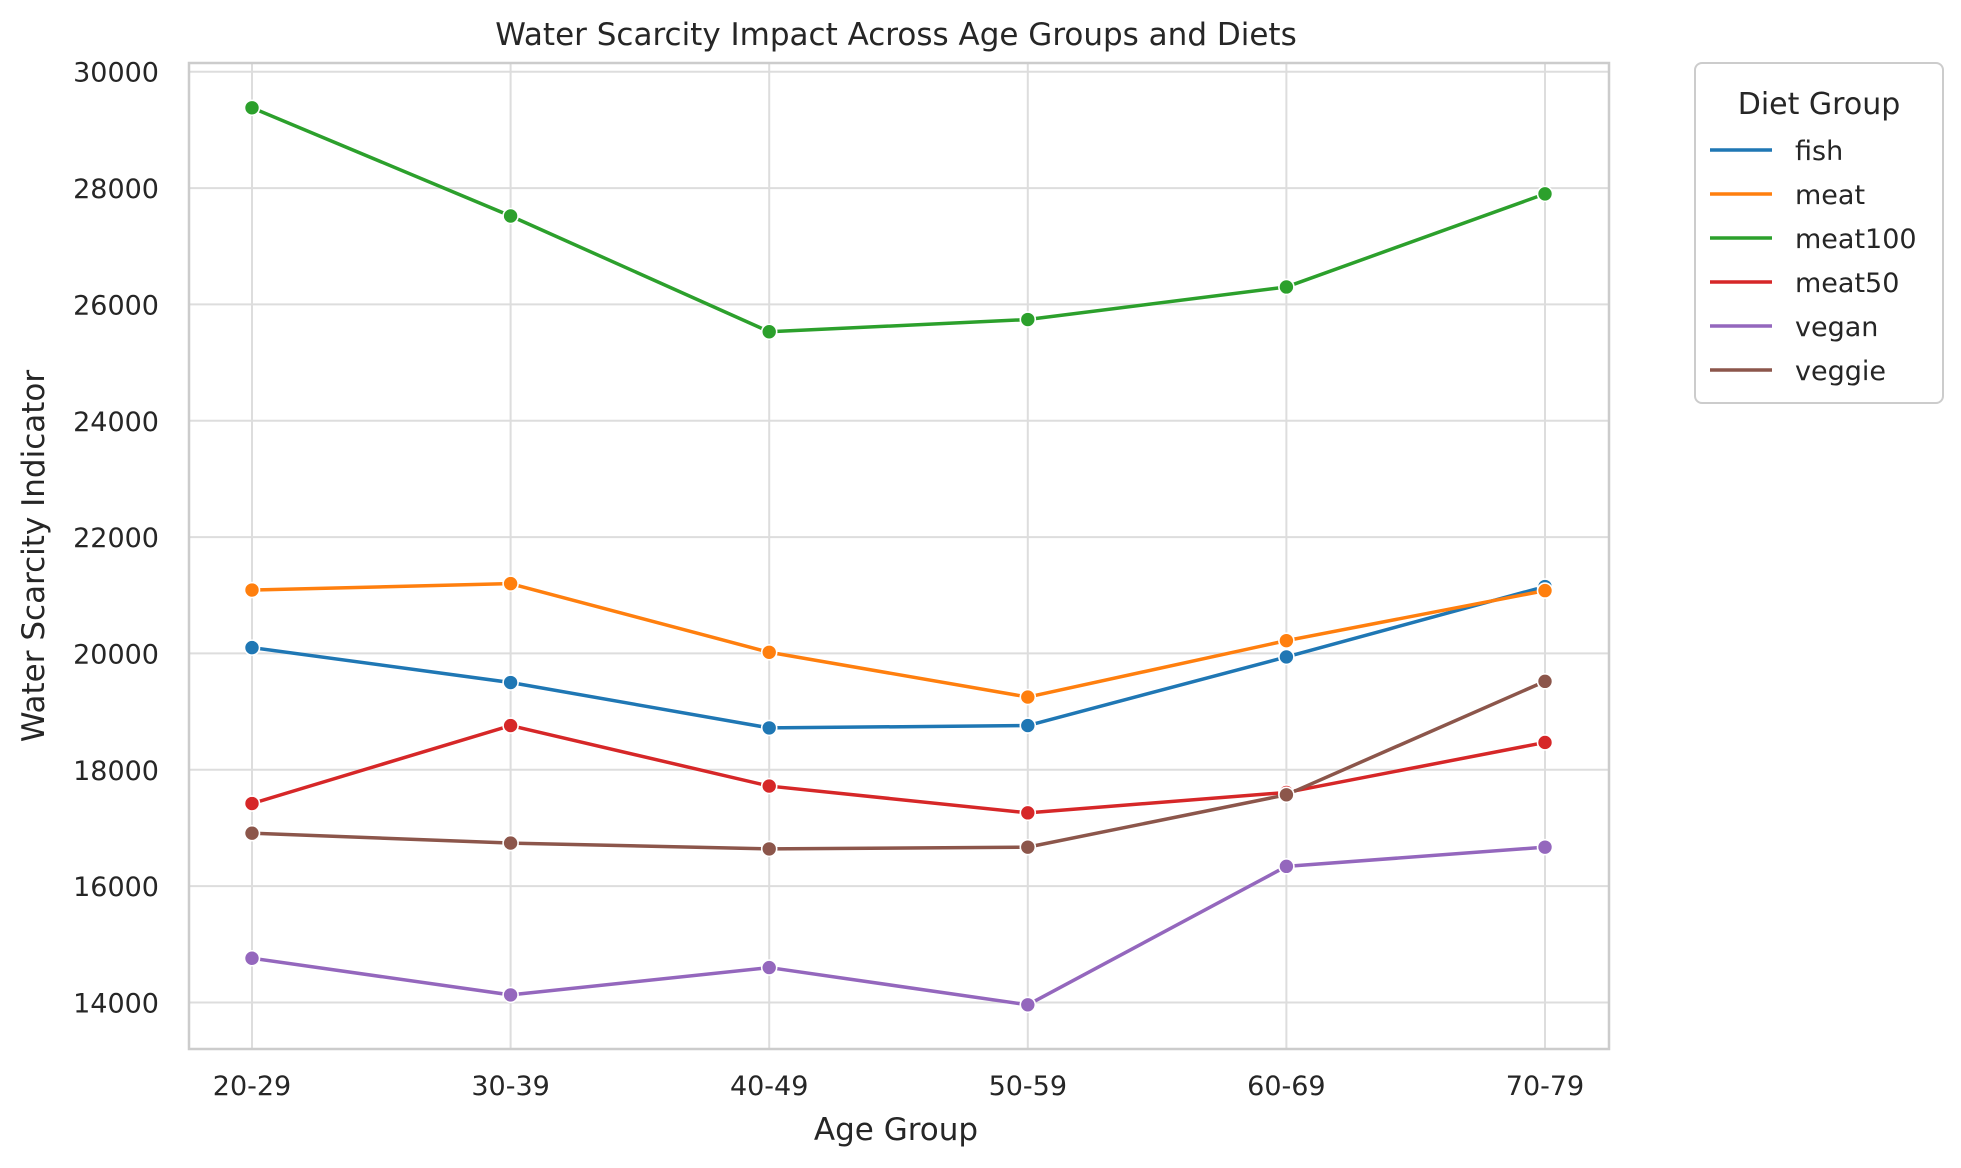 Image resolution: width=1961 pixels, height=1168 pixels. I want to click on series-line-vegan, so click(898, 926).